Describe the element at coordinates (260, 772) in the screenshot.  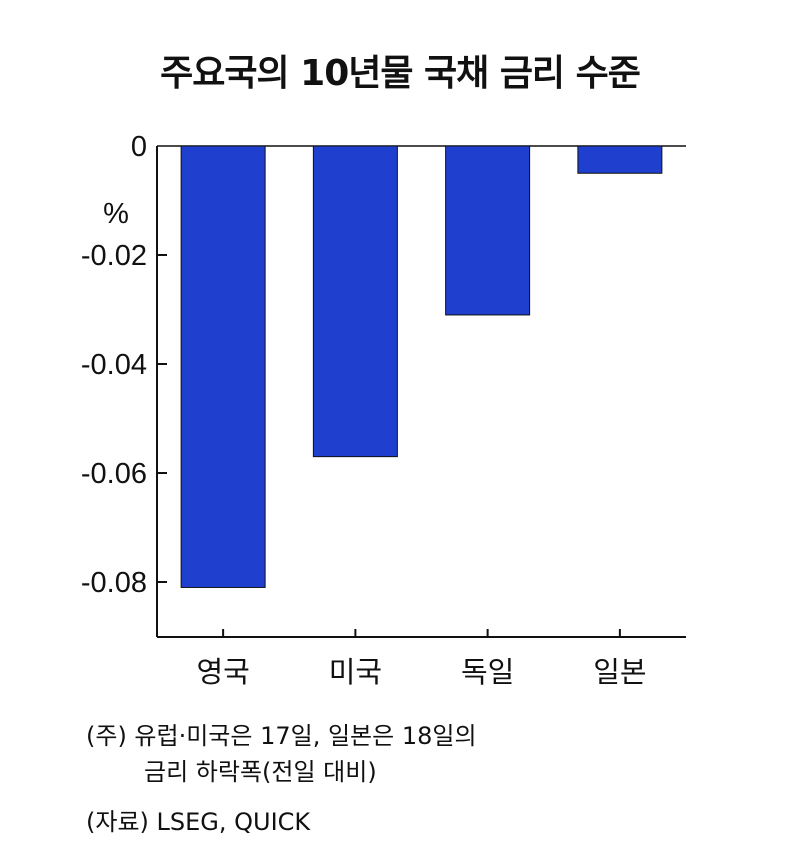
I see `footnote-line-2: 금리 하락폭(전일 대비)` at that location.